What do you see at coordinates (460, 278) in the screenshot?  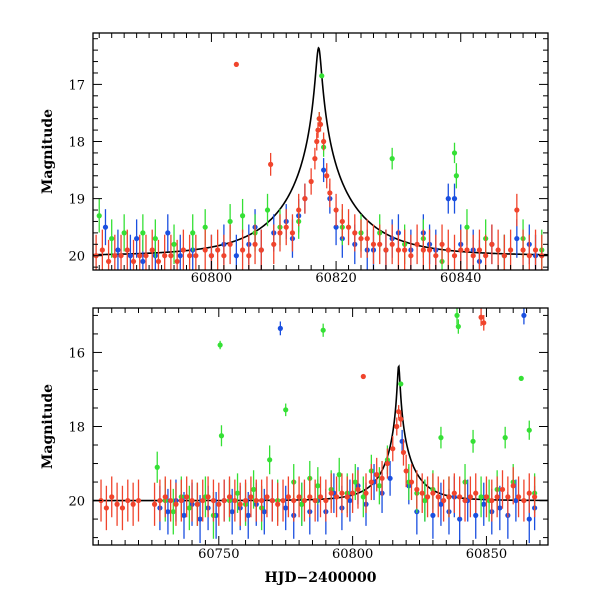 I see `x-tick-label: 60840` at bounding box center [460, 278].